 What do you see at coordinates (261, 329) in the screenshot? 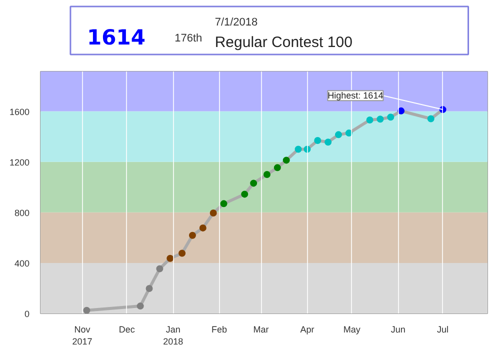
I see `x-tick-label: Mar` at bounding box center [261, 329].